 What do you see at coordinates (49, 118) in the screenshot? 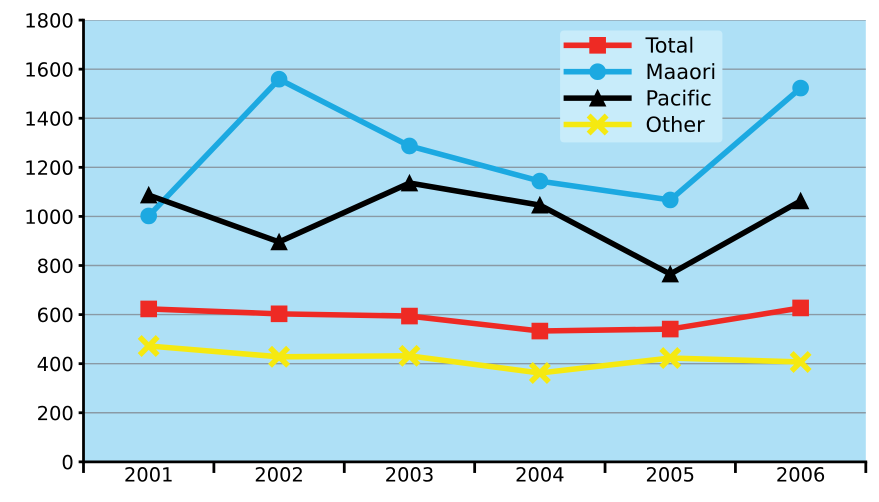
I see `y-tick-label: 1400` at bounding box center [49, 118].